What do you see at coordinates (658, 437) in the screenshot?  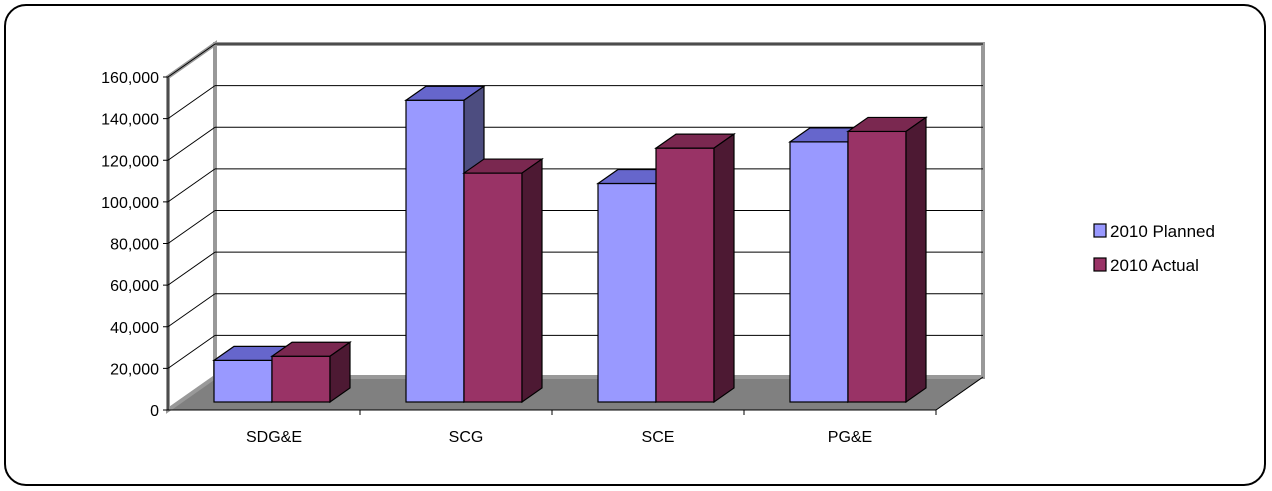 I see `x-tick-label: SCE` at bounding box center [658, 437].